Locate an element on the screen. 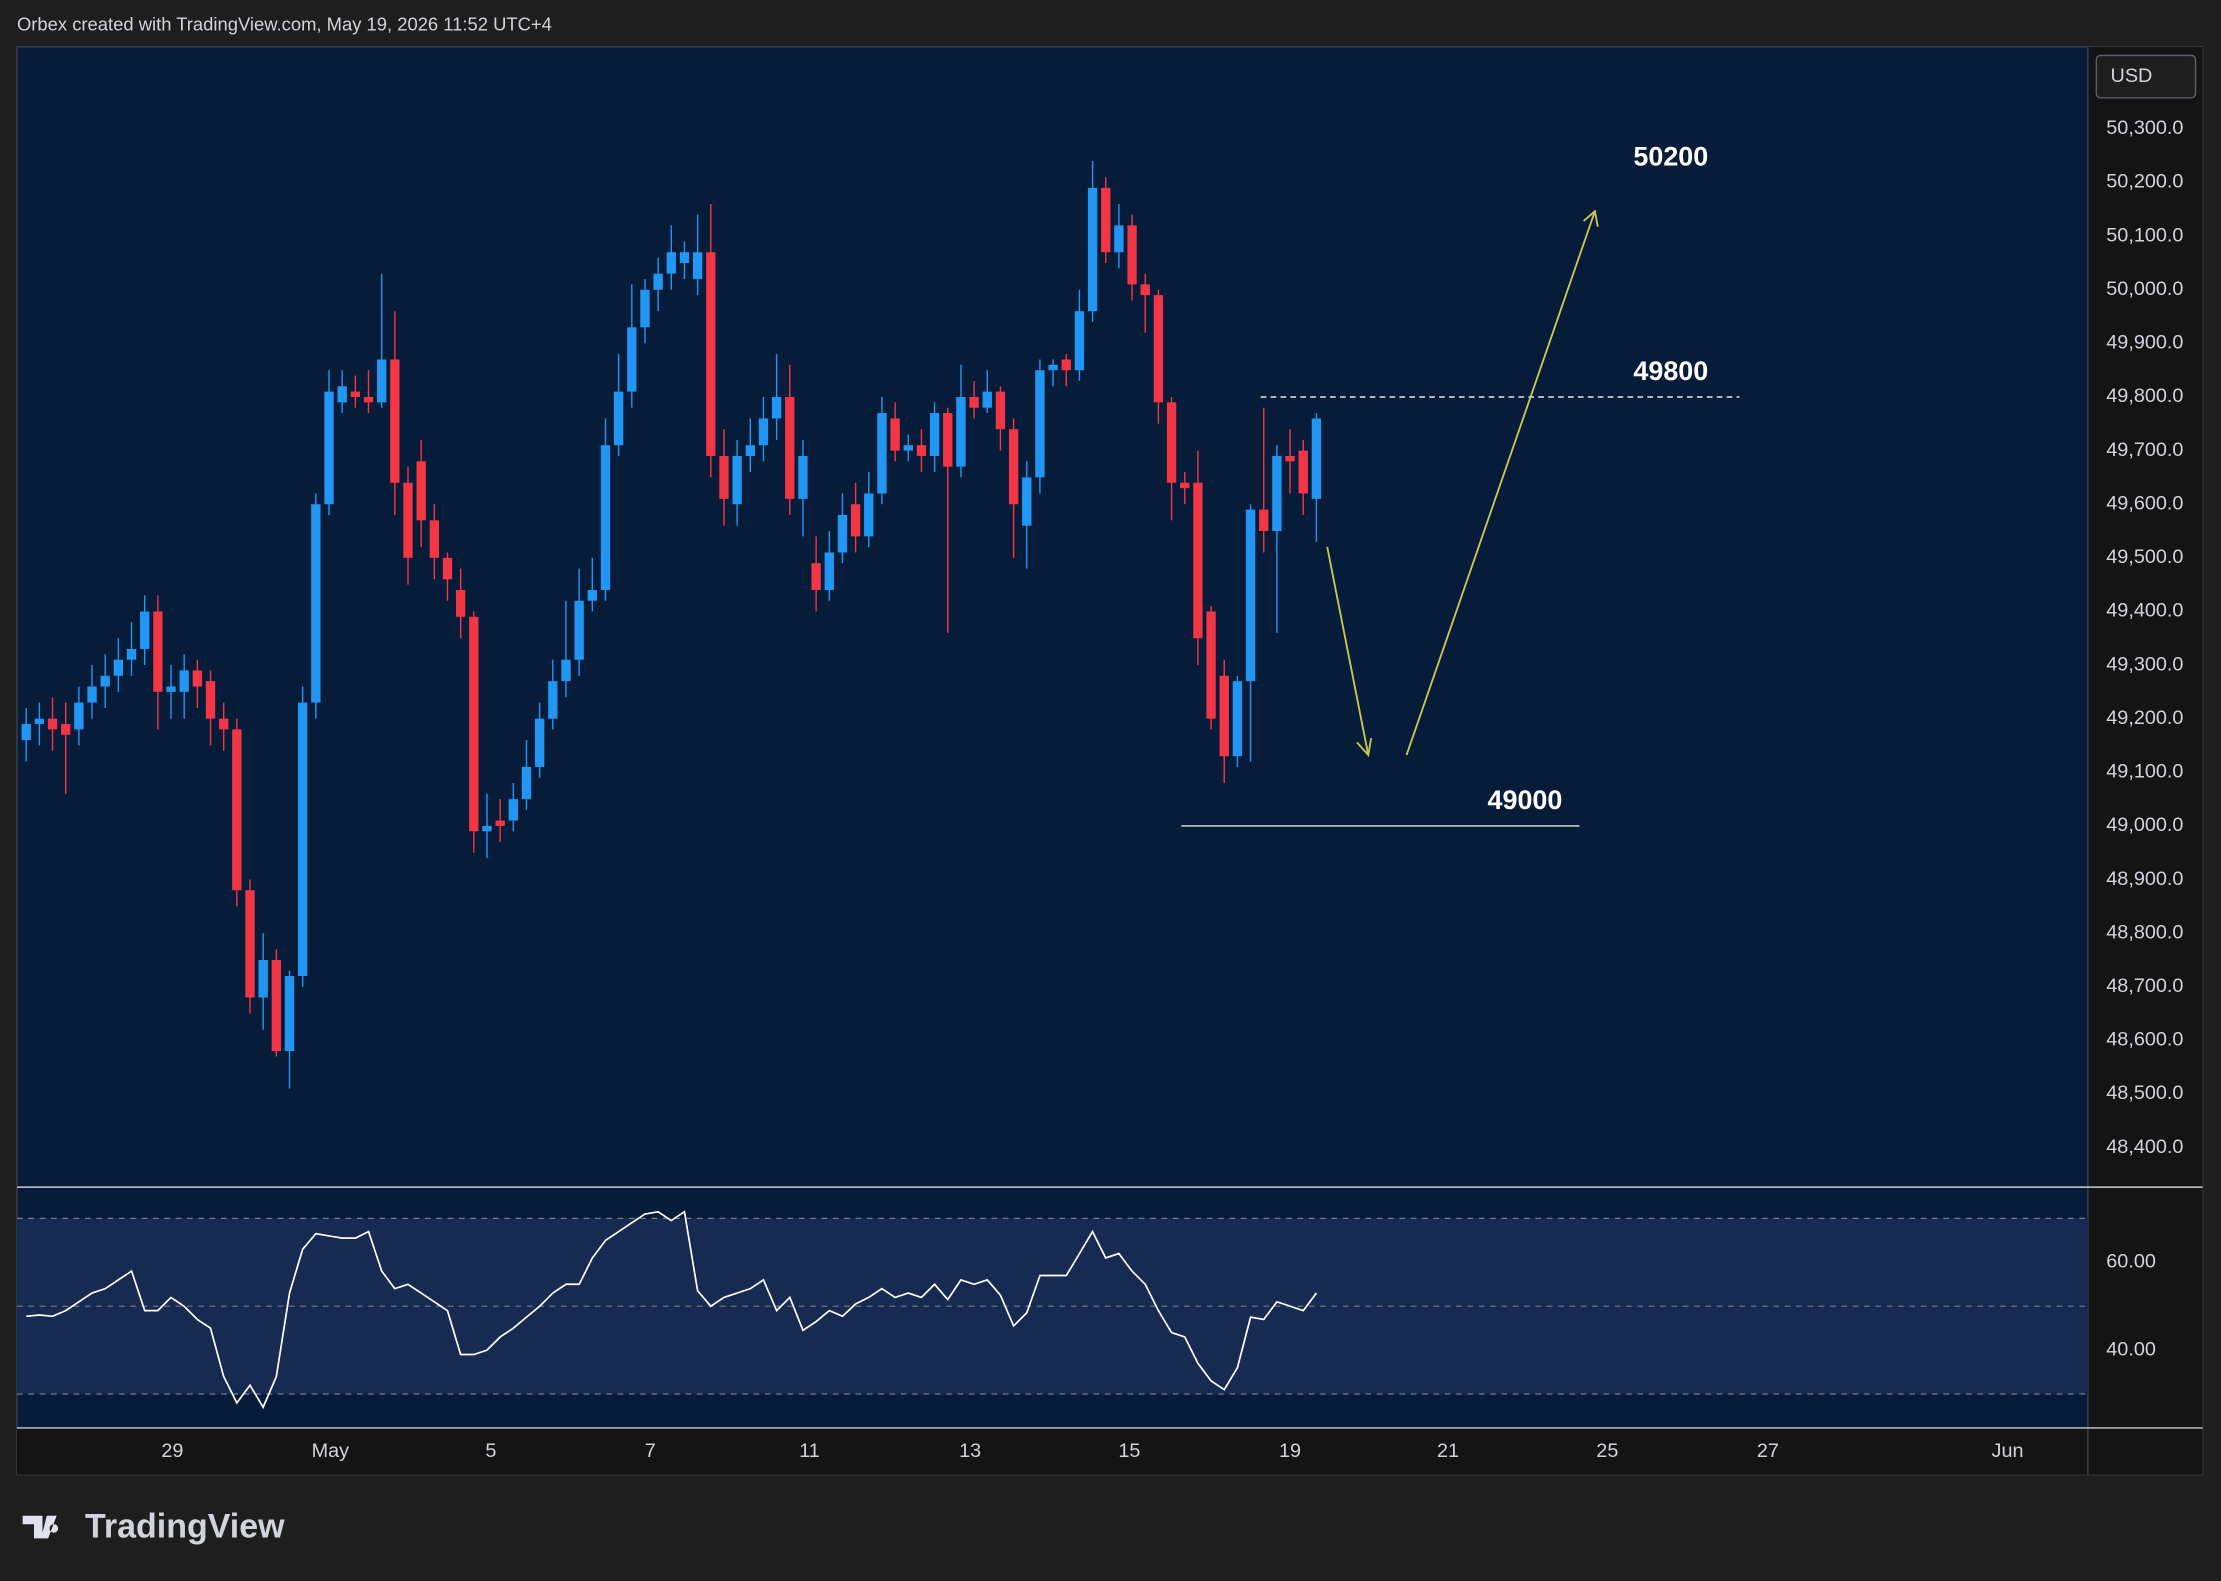 The width and height of the screenshot is (2221, 1581). y-tick-label: 48,700.0 is located at coordinates (2144, 986).